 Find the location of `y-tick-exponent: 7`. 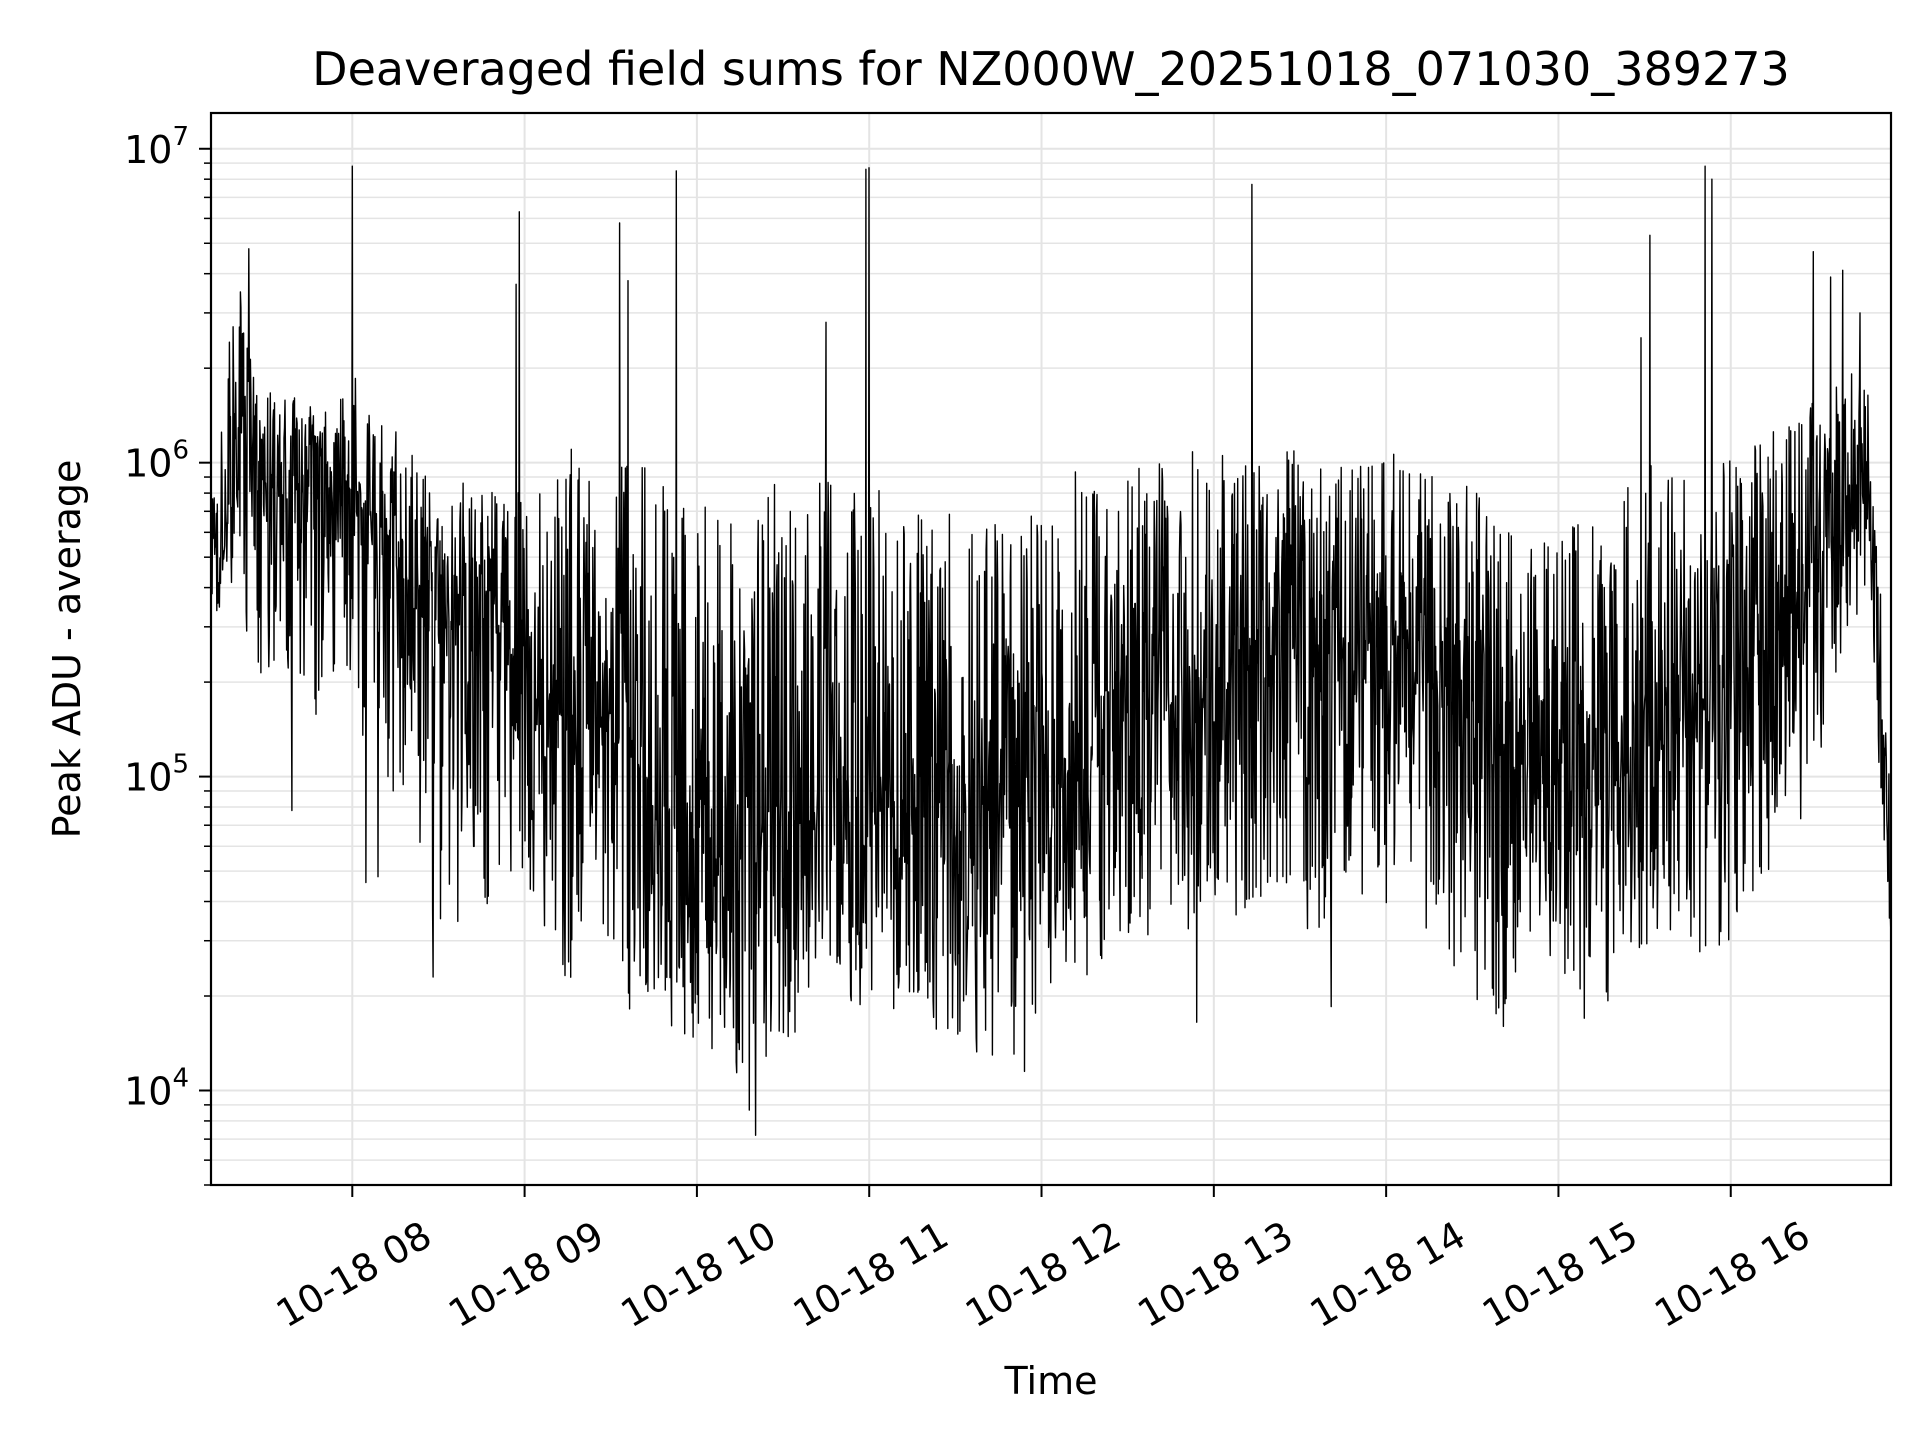

y-tick-exponent: 7 is located at coordinates (180, 137).